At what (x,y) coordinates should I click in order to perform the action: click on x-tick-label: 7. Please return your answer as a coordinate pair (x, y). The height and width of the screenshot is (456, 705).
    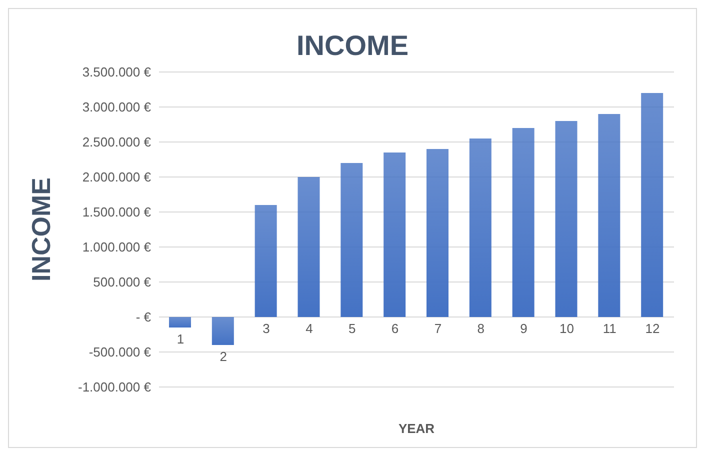
    Looking at the image, I should click on (438, 328).